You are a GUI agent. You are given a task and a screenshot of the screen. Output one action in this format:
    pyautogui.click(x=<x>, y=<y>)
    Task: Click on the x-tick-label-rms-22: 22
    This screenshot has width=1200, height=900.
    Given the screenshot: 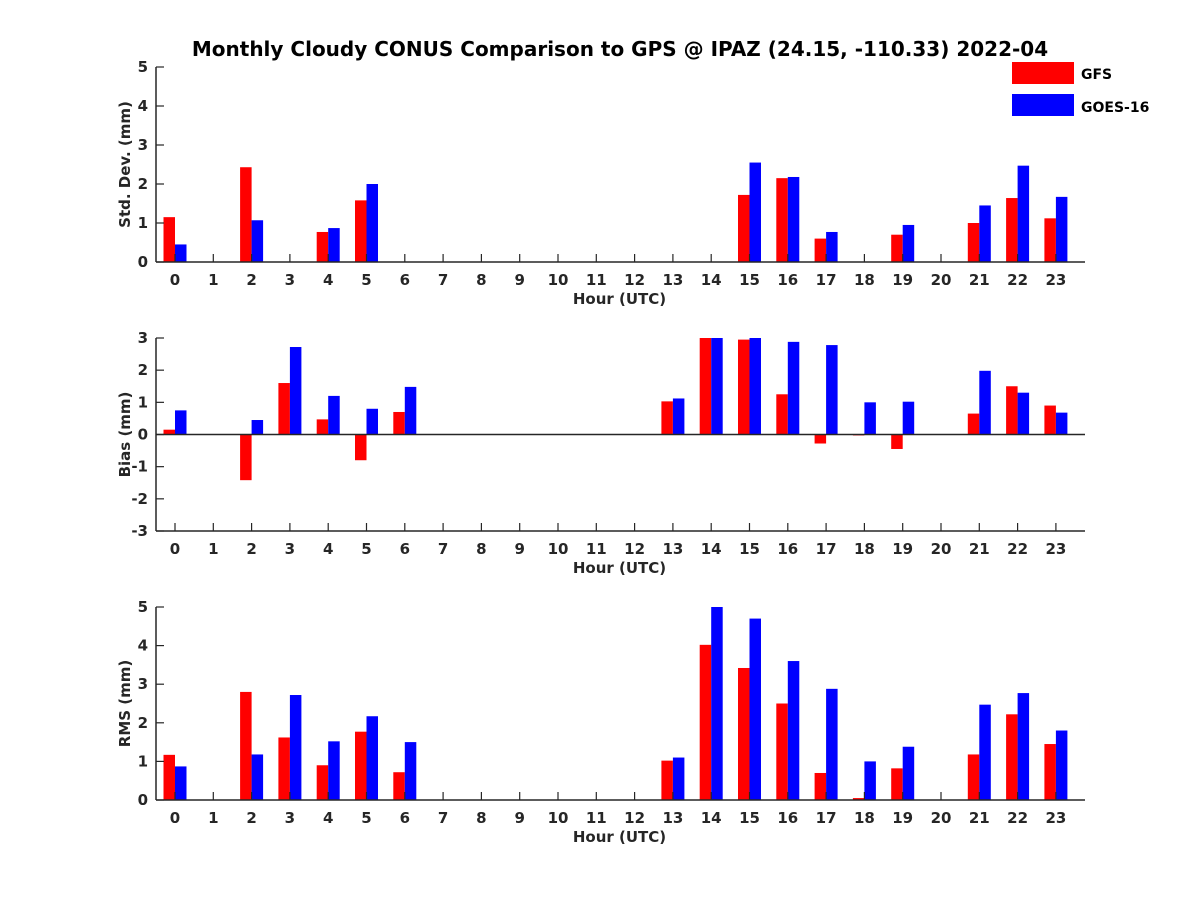 What is the action you would take?
    pyautogui.click(x=1017, y=818)
    